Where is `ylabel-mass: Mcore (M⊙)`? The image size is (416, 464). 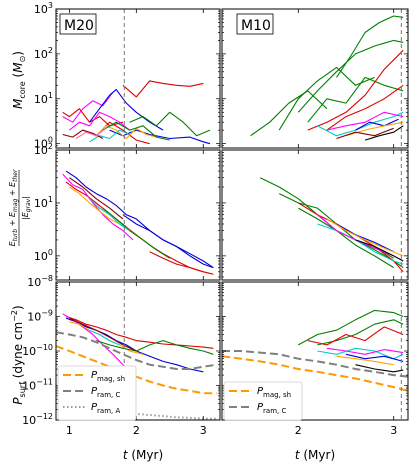
ylabel-mass: Mcore (M⊙) is located at coordinates (19, 80).